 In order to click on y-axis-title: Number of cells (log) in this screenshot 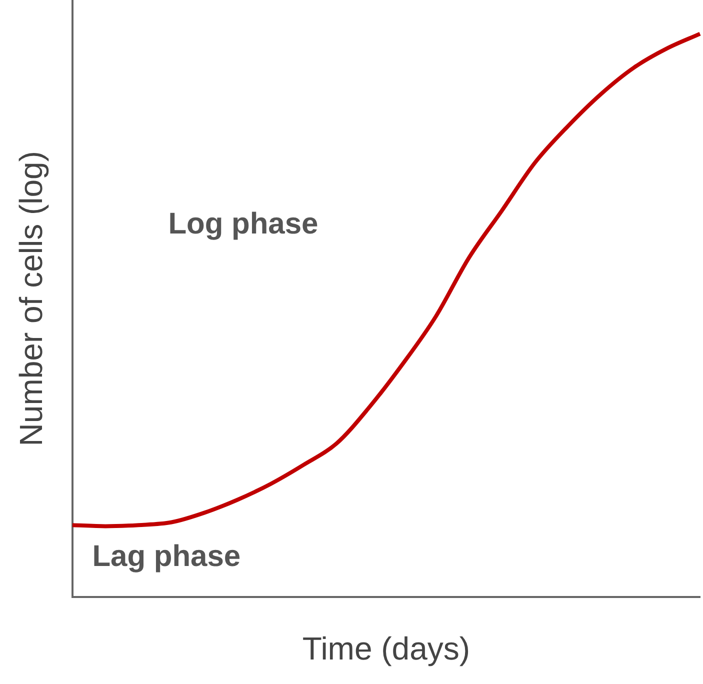, I will do `click(31, 298)`.